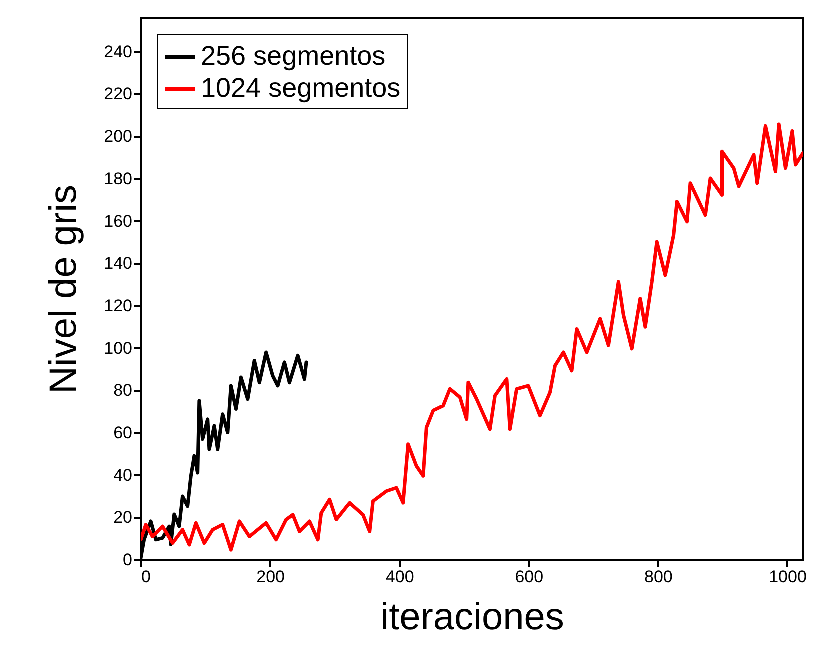  What do you see at coordinates (118, 306) in the screenshot?
I see `y-tick-label: 120` at bounding box center [118, 306].